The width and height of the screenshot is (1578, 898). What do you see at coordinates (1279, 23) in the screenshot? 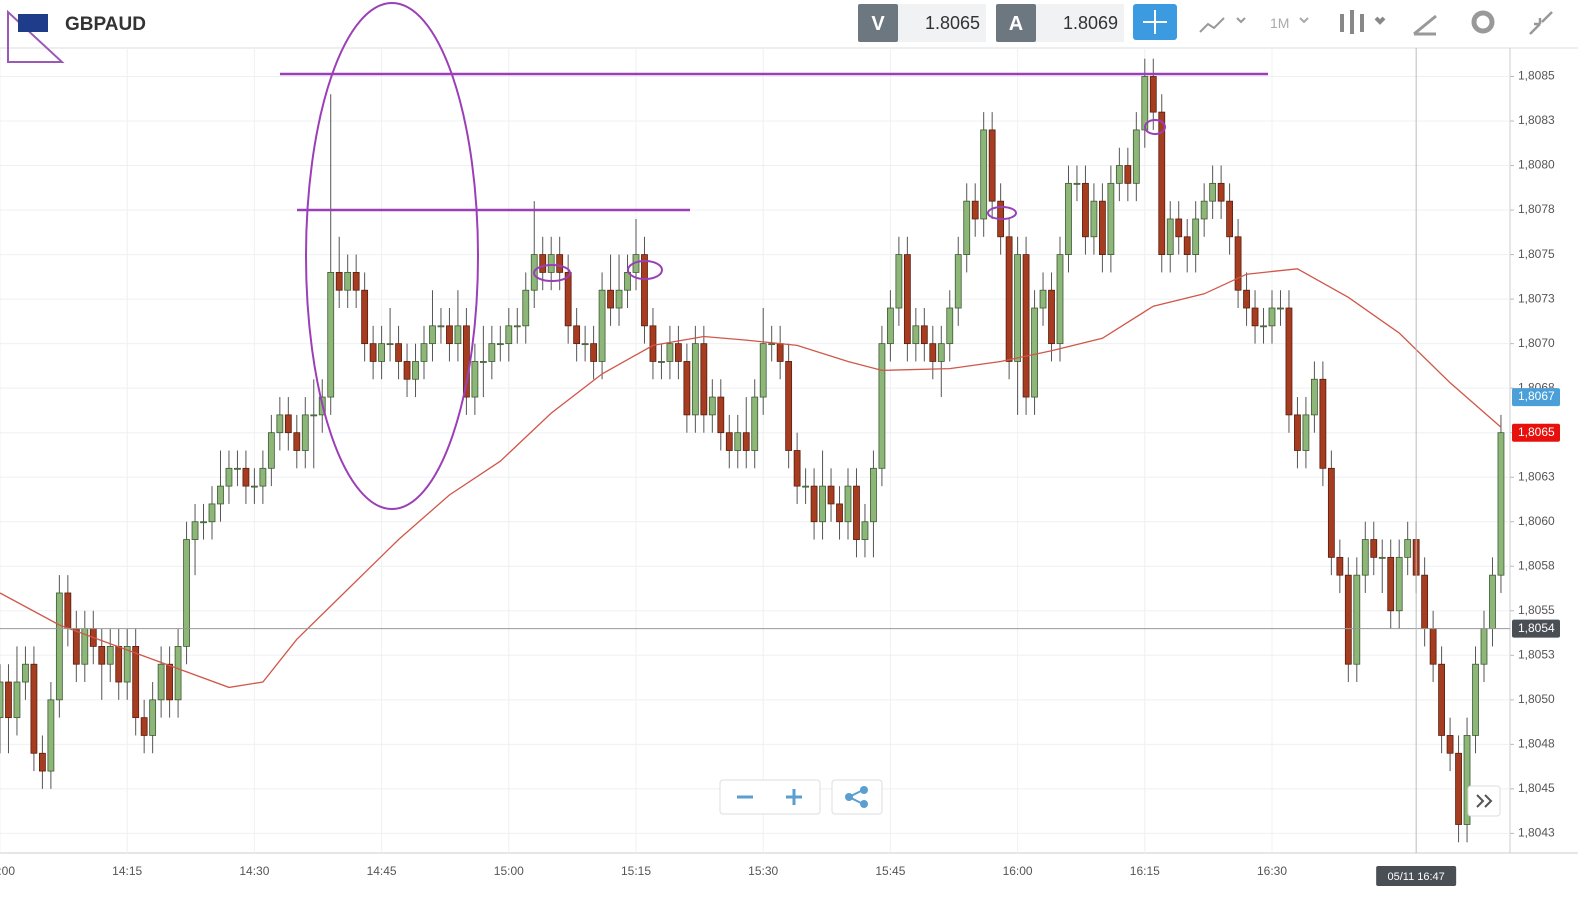
I see `timeframe: 1M` at bounding box center [1279, 23].